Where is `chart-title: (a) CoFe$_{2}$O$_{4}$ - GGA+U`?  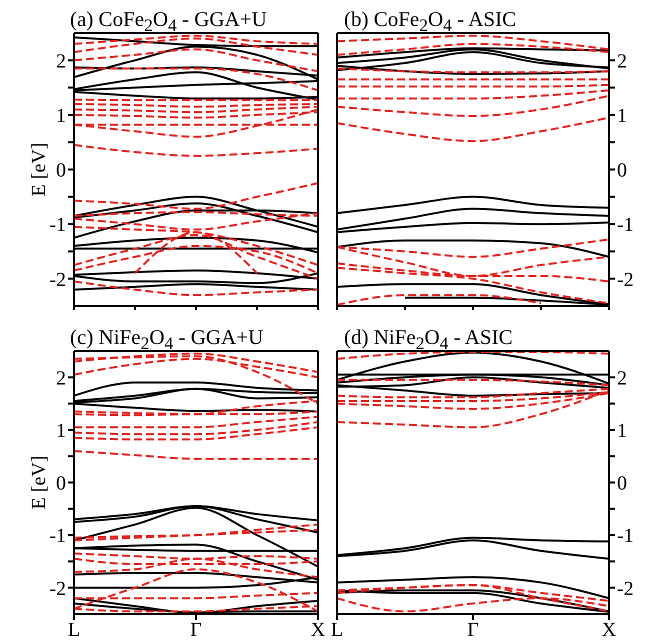 chart-title: (a) CoFe$_{2}$O$_{4}$ - GGA+U is located at coordinates (169, 21).